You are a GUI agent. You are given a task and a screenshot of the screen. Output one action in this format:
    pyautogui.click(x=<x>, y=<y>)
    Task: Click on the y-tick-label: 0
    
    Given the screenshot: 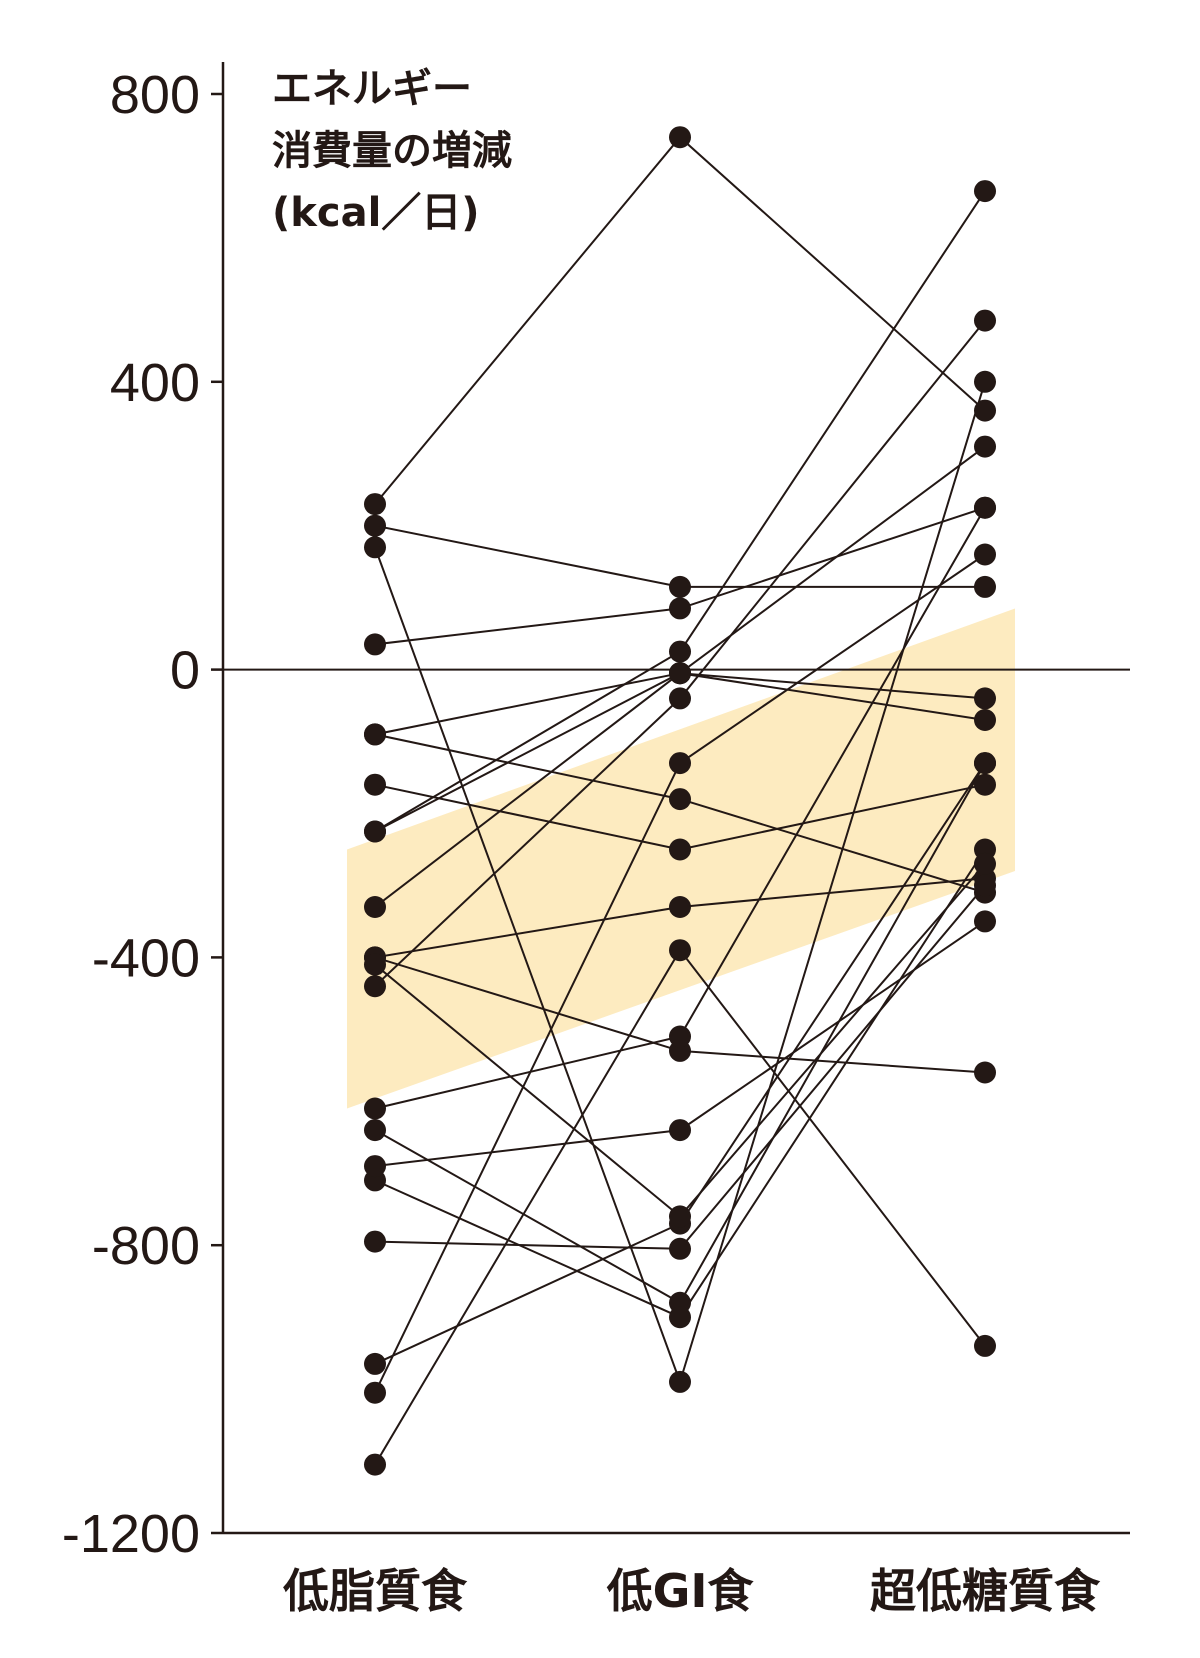 What is the action you would take?
    pyautogui.click(x=185, y=671)
    